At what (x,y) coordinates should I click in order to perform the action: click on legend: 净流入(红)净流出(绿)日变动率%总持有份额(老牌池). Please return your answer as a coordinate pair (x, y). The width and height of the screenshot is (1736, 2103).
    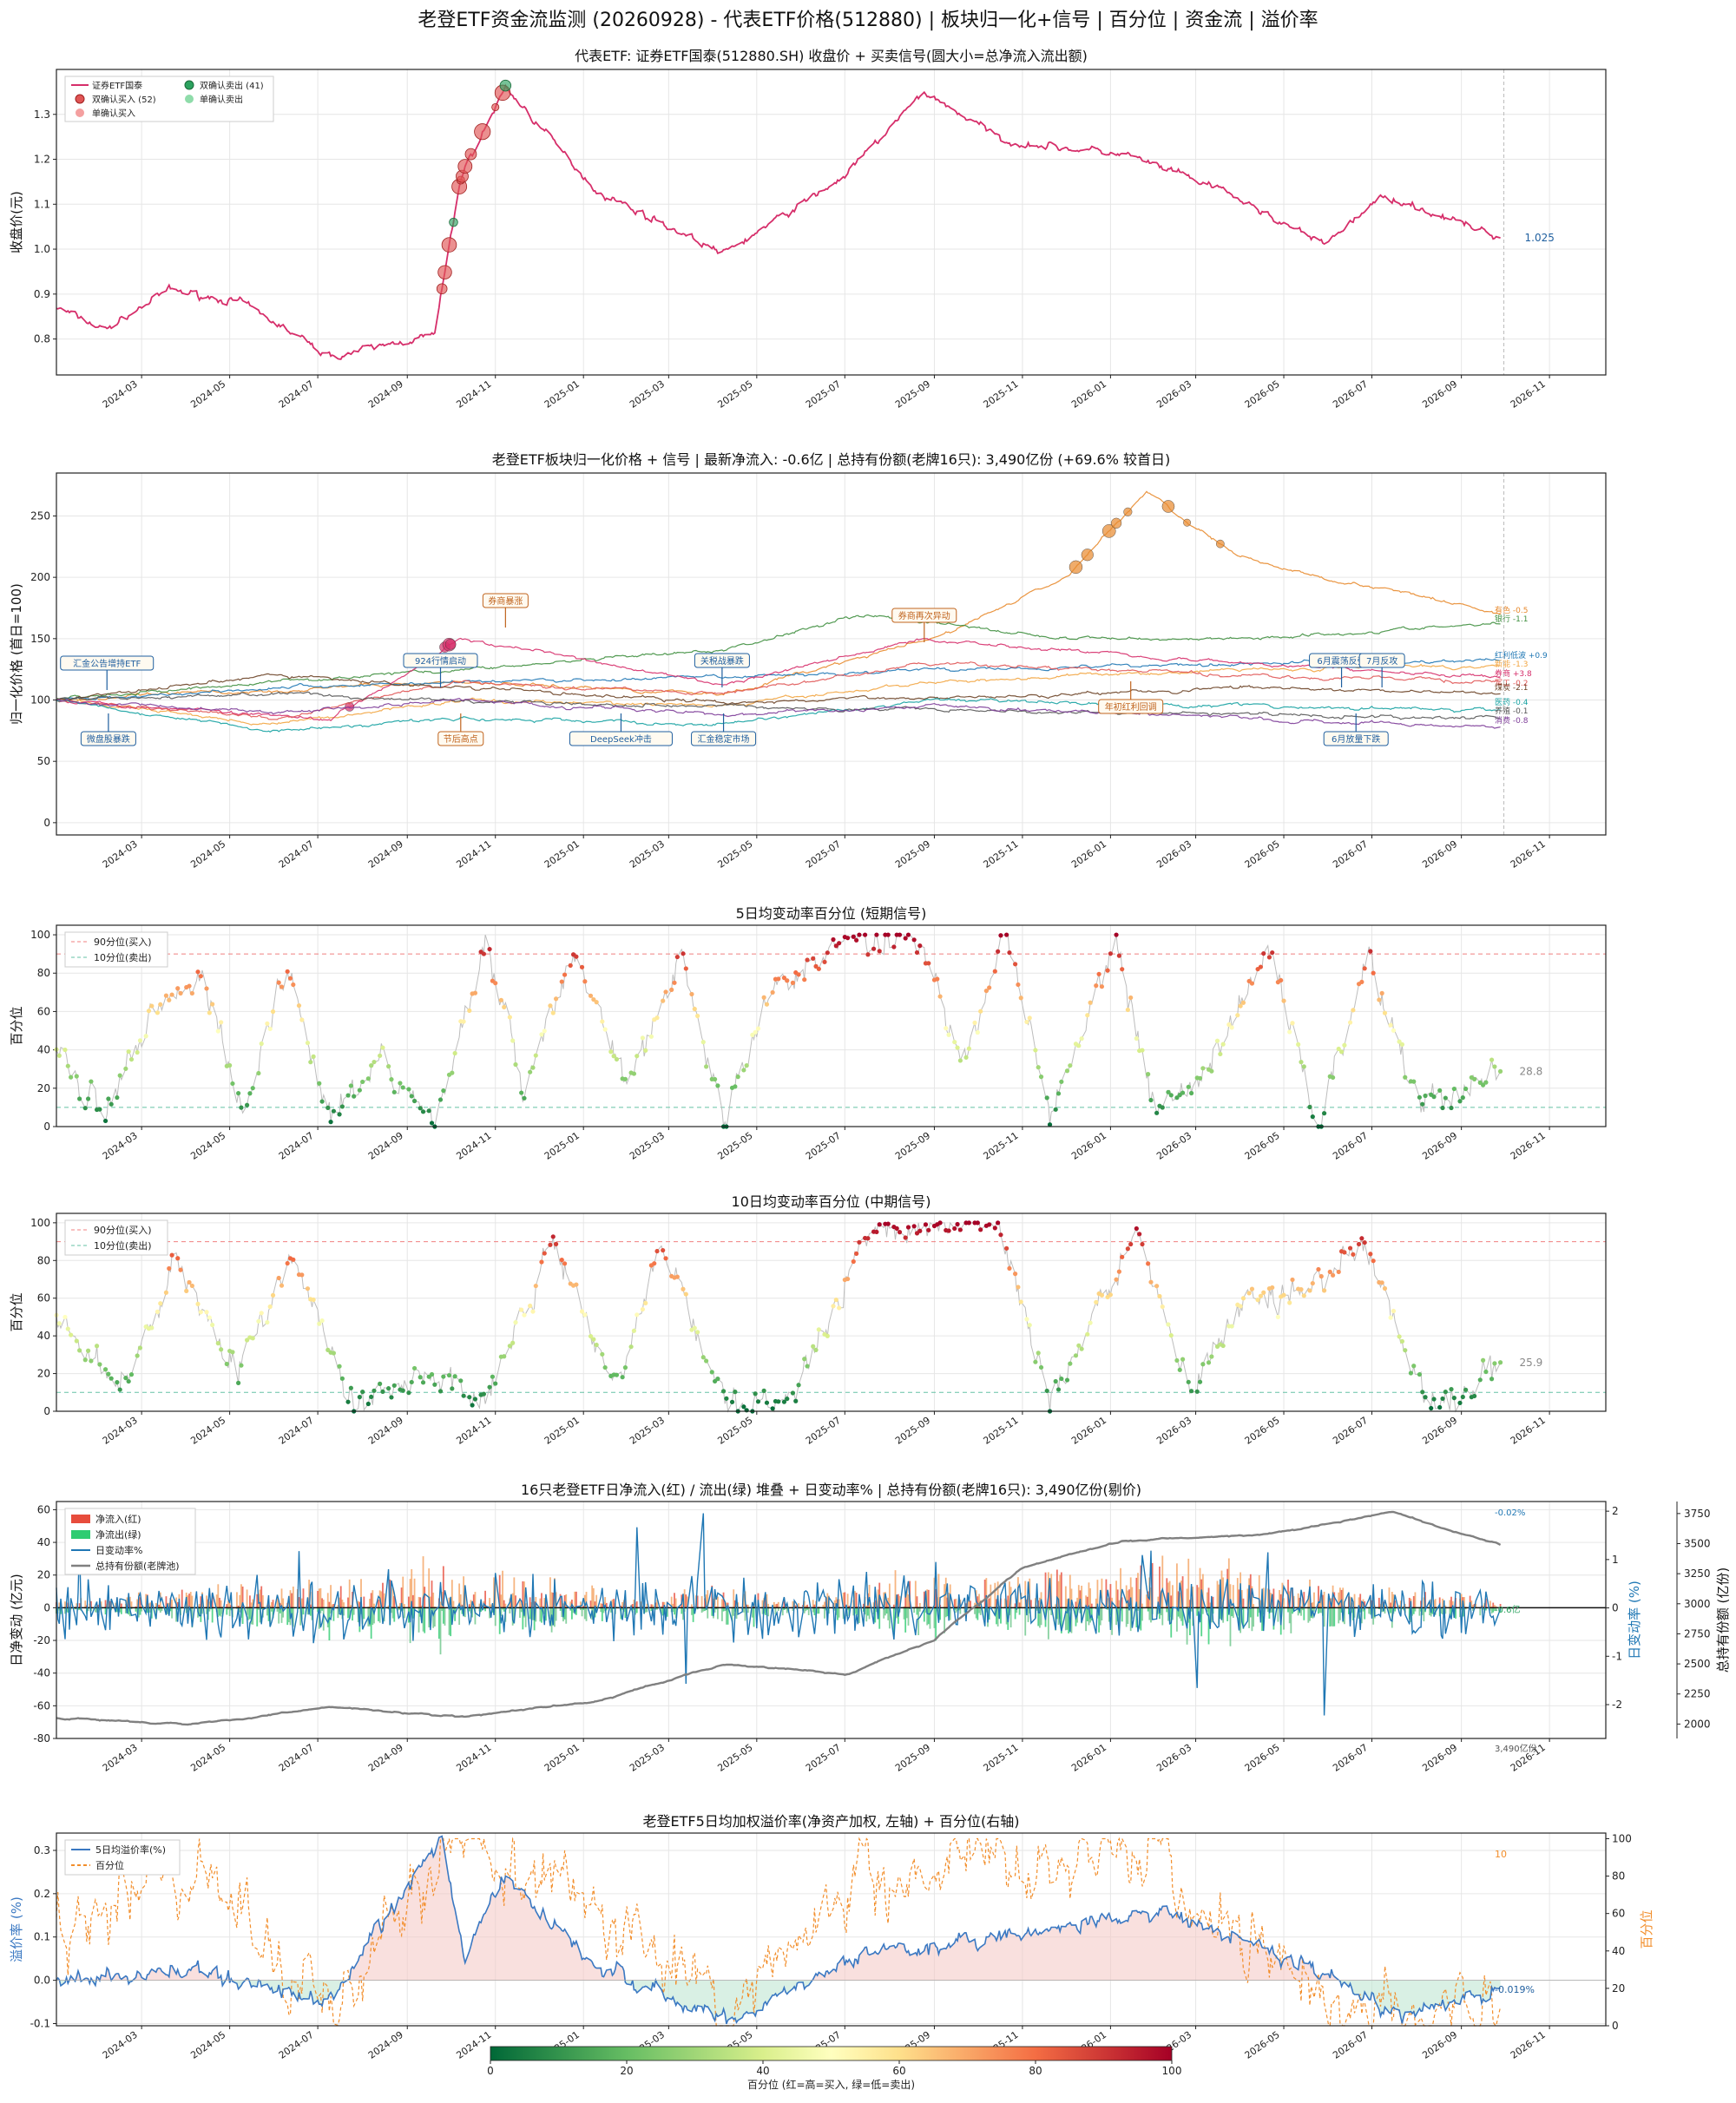
    Looking at the image, I should click on (130, 1541).